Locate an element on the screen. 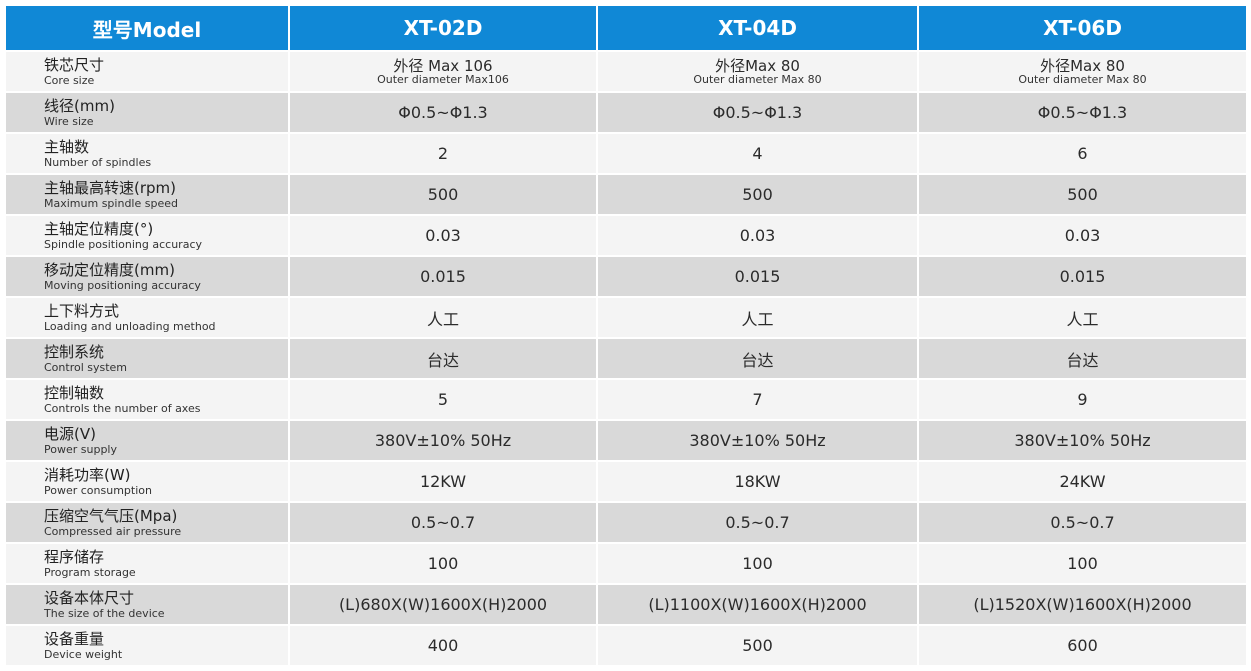  row-label-cn: 控制轴数 is located at coordinates (74, 392).